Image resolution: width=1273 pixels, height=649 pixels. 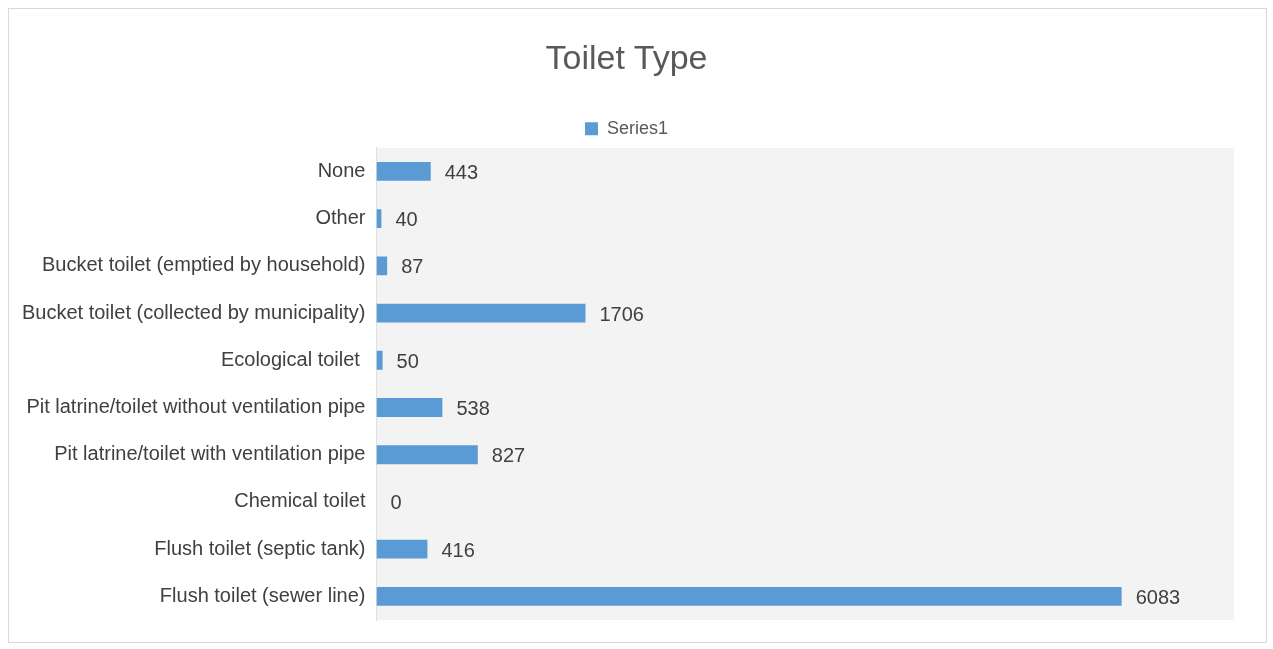 I want to click on data-label: 0, so click(x=396, y=502).